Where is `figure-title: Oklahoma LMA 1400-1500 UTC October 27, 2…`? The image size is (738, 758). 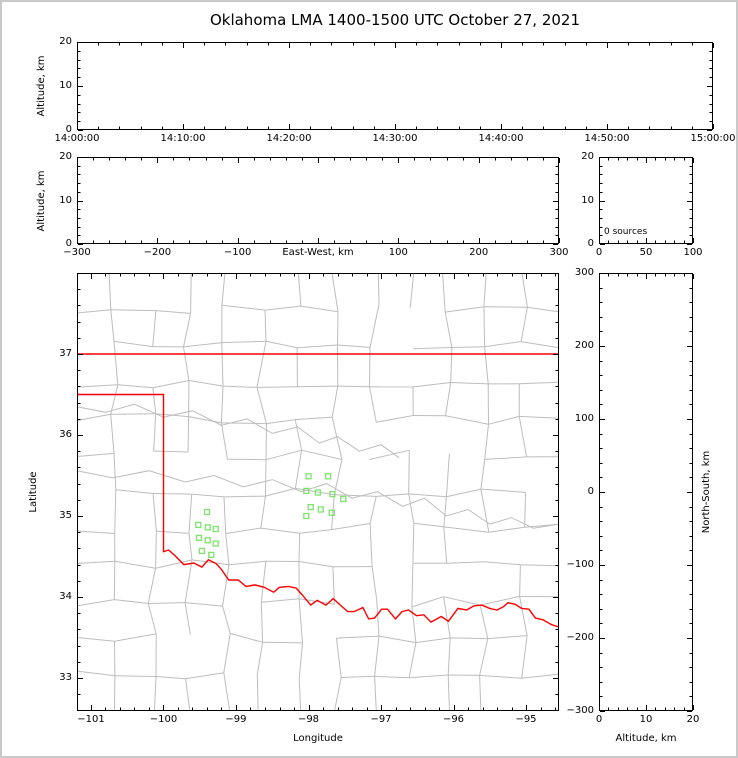 figure-title: Oklahoma LMA 1400-1500 UTC October 27, 2… is located at coordinates (395, 20).